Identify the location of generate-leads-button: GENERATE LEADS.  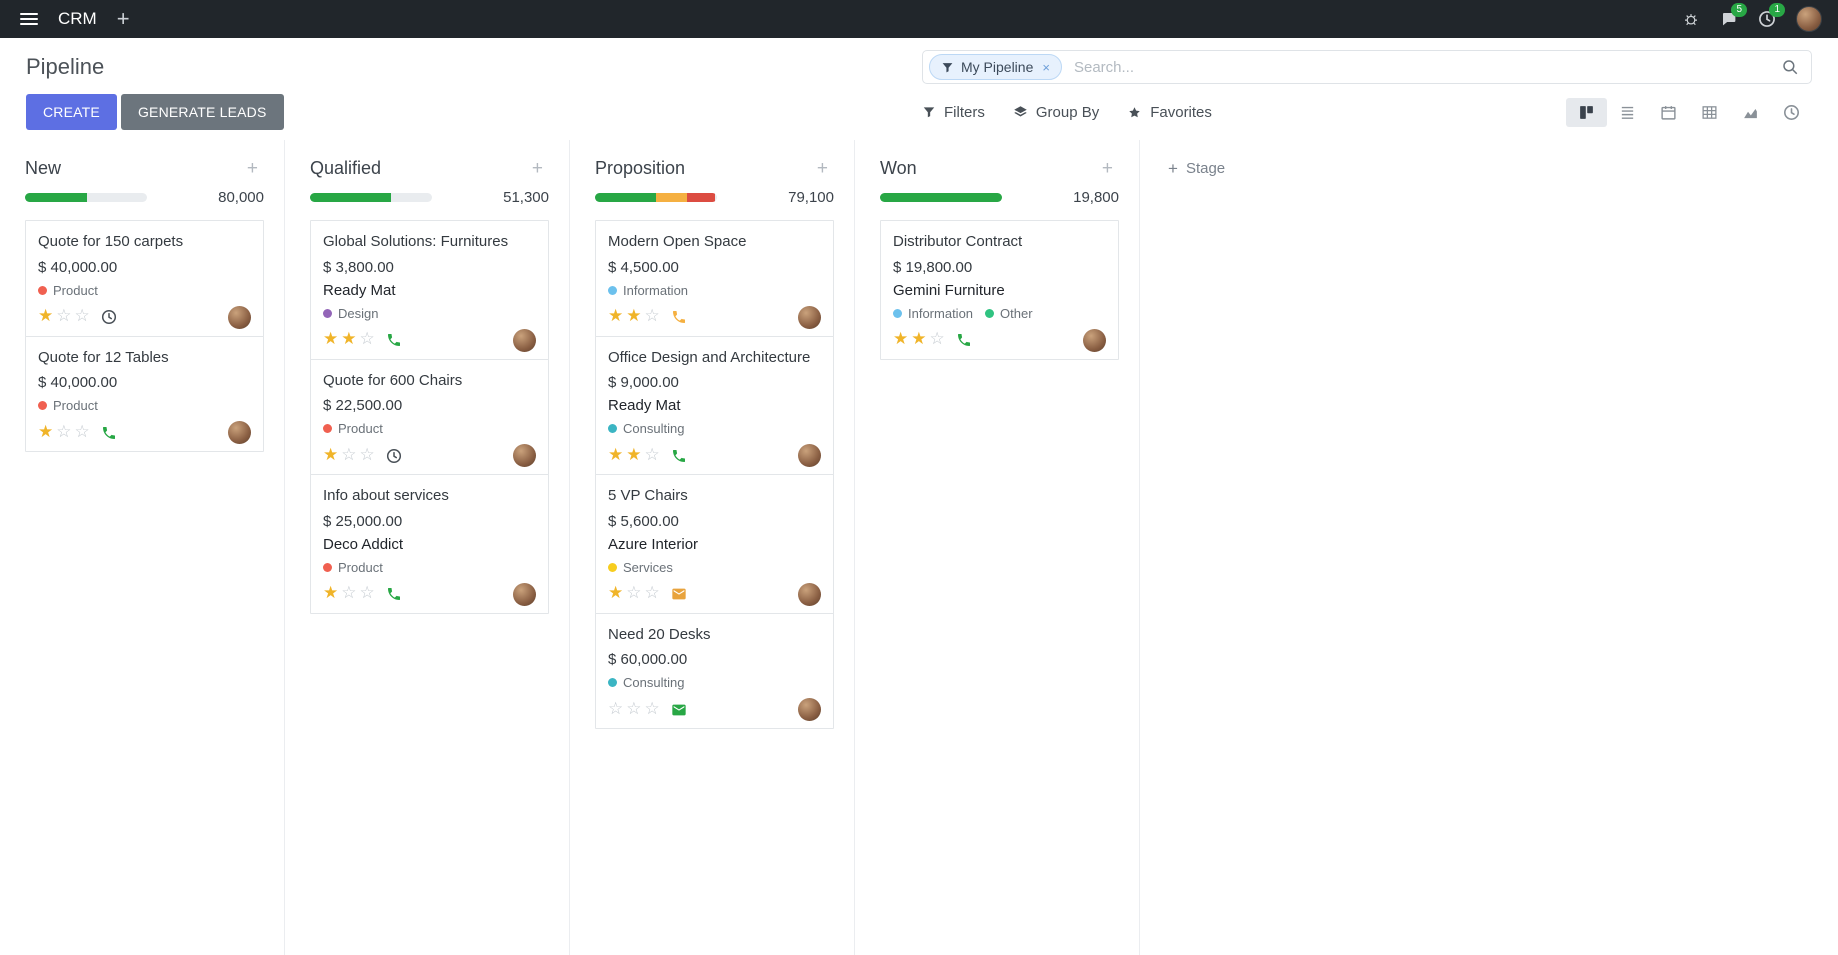
(202, 112).